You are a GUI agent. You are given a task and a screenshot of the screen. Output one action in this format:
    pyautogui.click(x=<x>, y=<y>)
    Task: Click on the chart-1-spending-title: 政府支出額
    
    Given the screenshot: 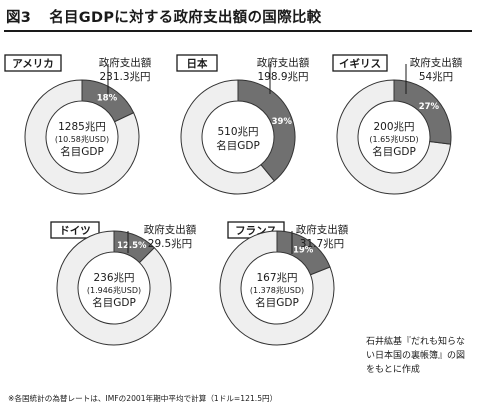 What is the action you would take?
    pyautogui.click(x=125, y=62)
    